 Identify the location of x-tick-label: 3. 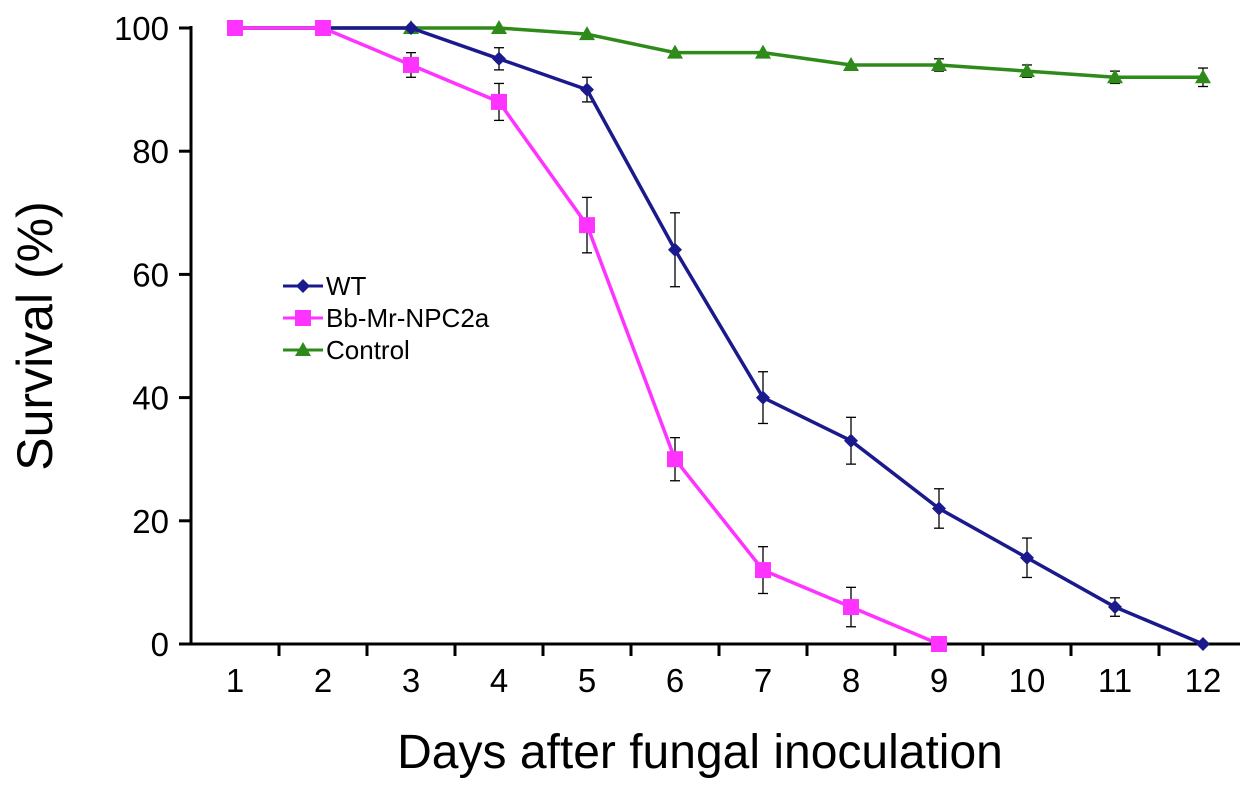
(411, 680).